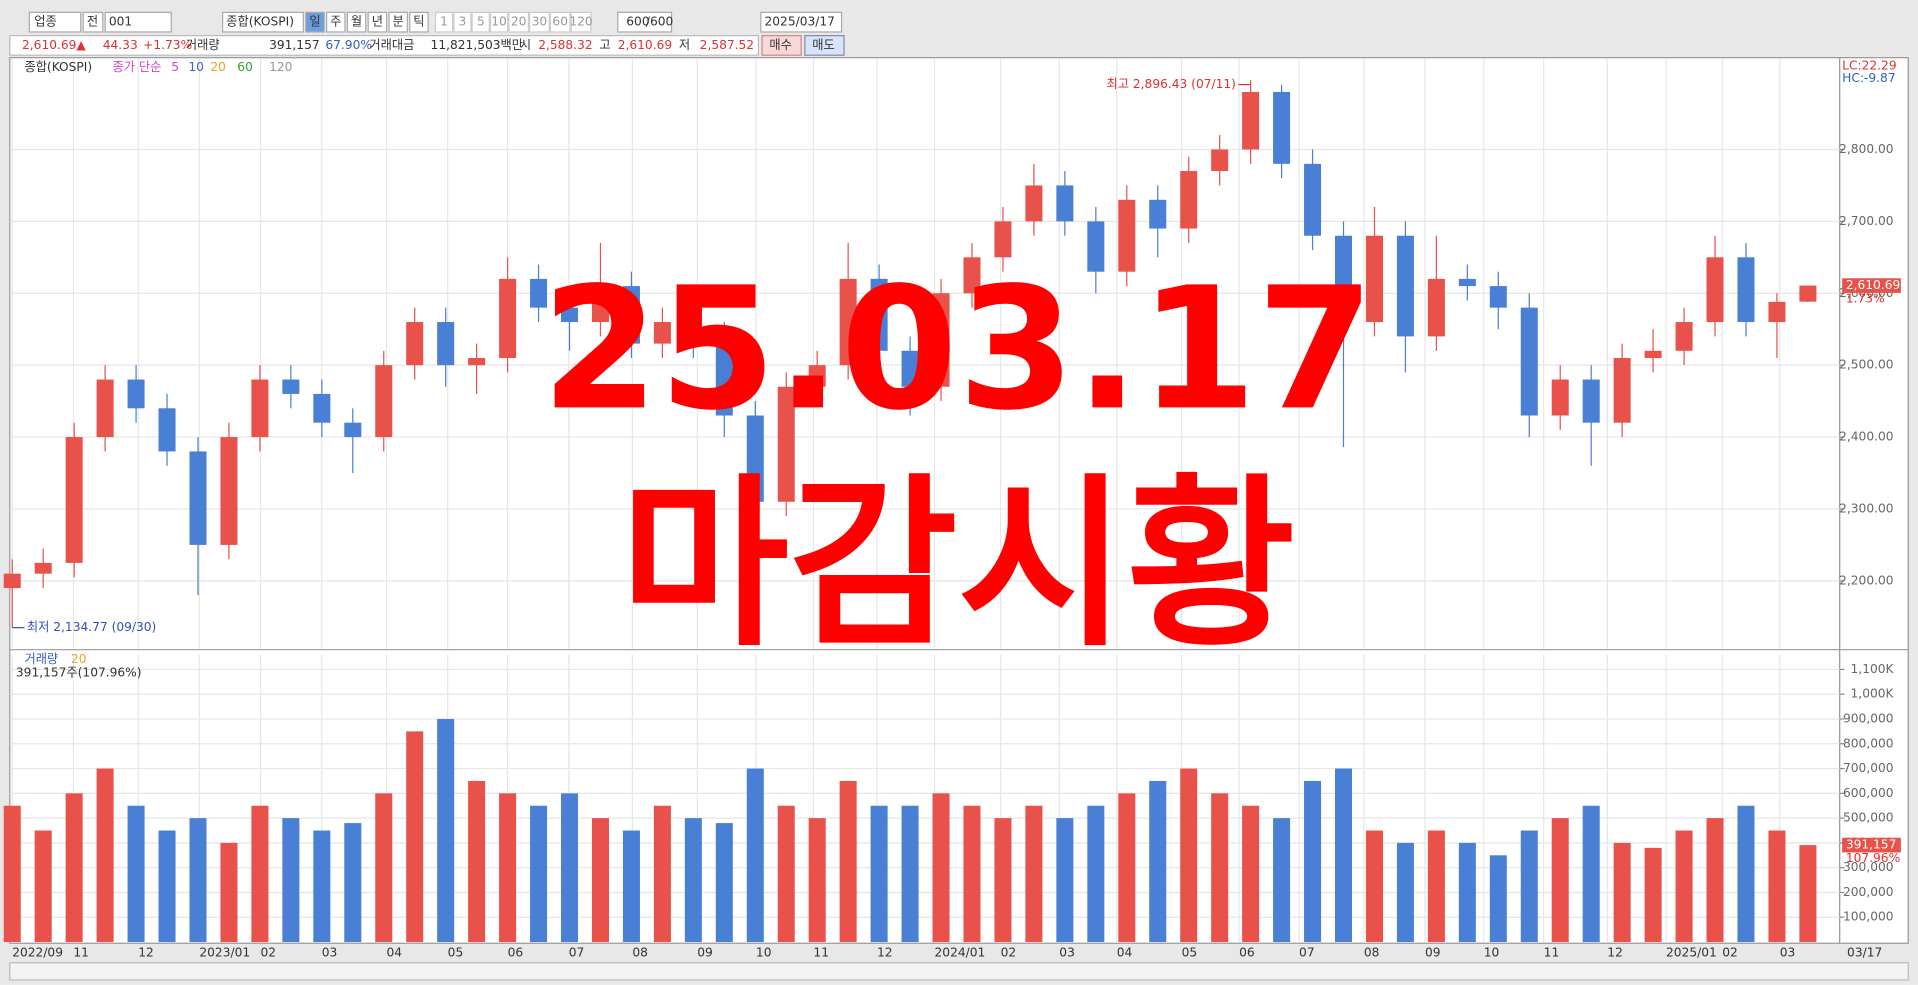 This screenshot has height=985, width=1918. Describe the element at coordinates (1873, 669) in the screenshot. I see `y-tick-label: 1,100K` at that location.